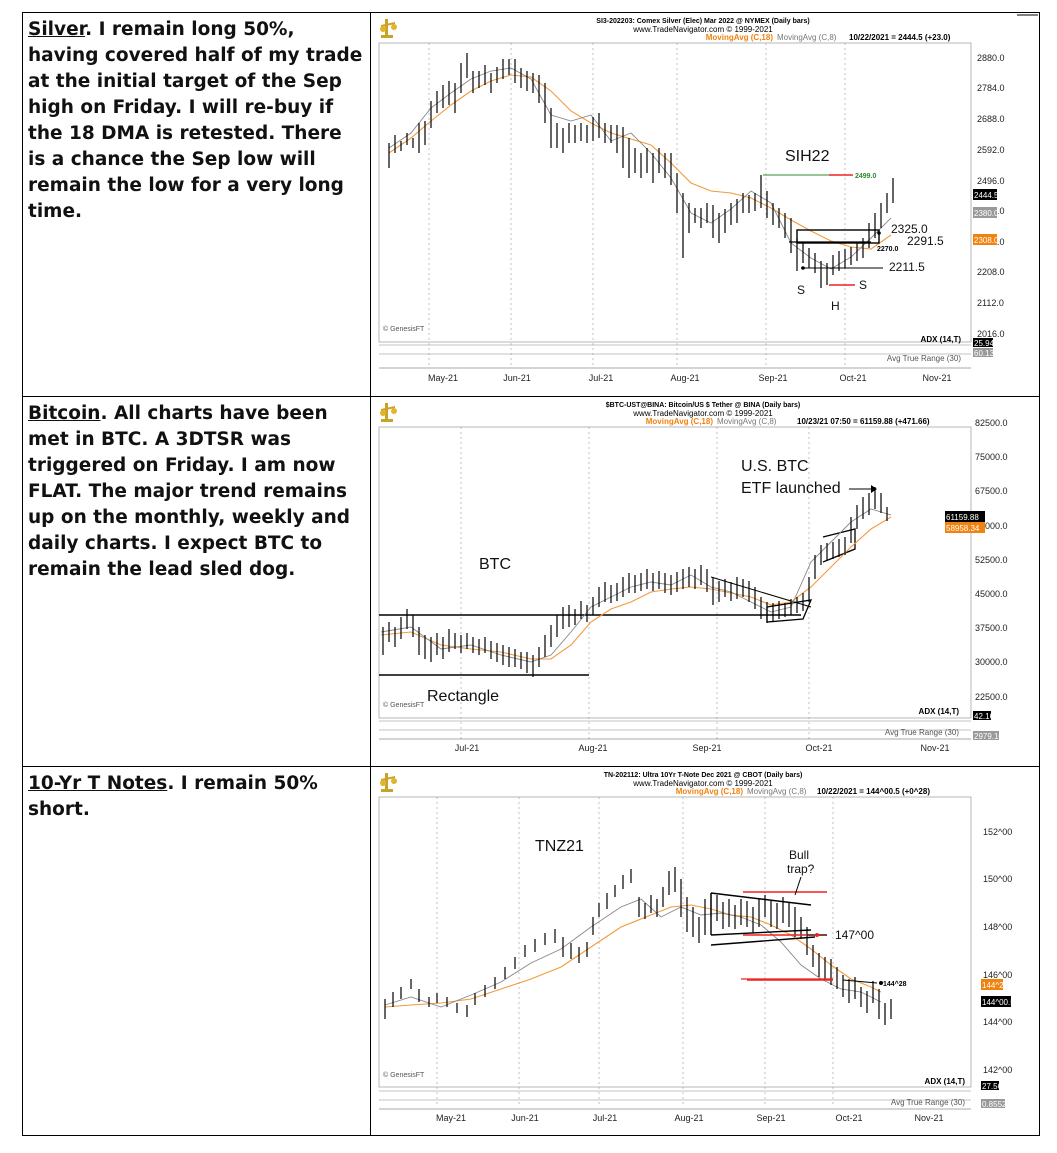  Describe the element at coordinates (895, 984) in the screenshot. I see `svg-text: 144^28` at that location.